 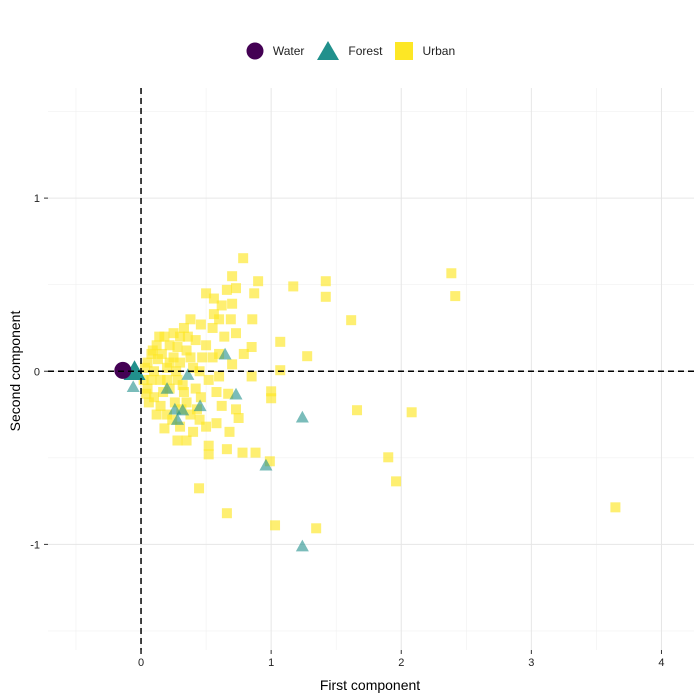 I want to click on legend-label-urban: Urban, so click(x=439, y=51).